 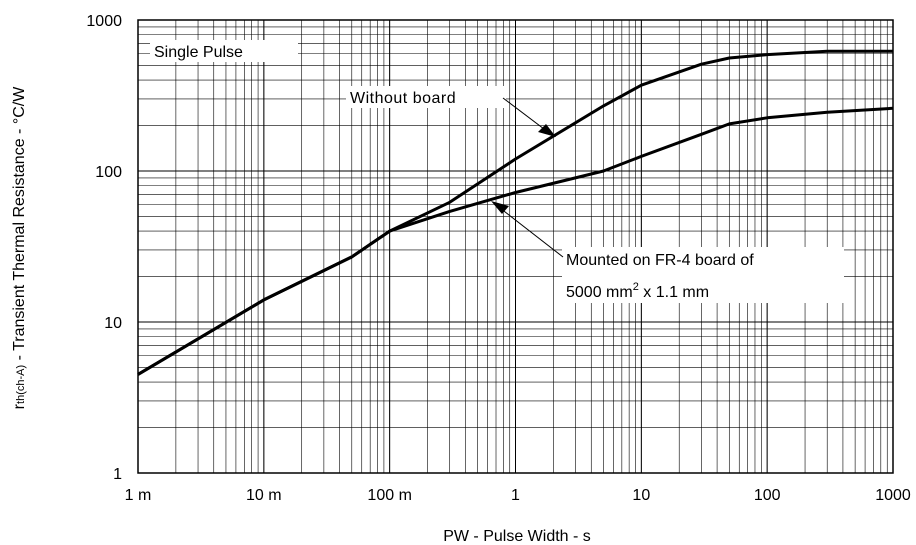 I want to click on x-axis-label: PW - Pulse Width - s, so click(x=517, y=536).